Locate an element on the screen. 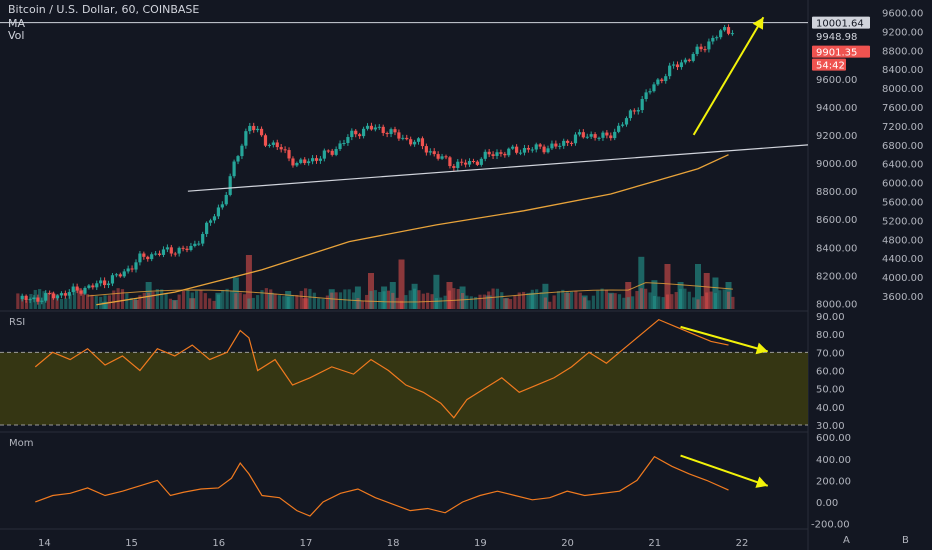 Image resolution: width=932 pixels, height=550 pixels. vol-legend-label: Vol is located at coordinates (16, 35).